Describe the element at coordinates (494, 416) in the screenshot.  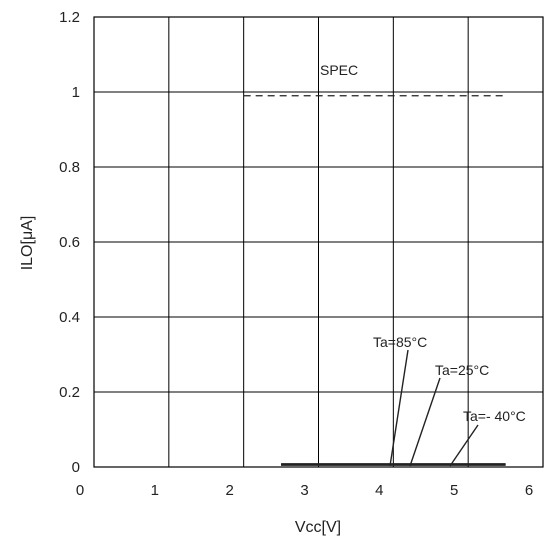
I see `annotation-ta-minus-40: Ta=- 40°C` at that location.